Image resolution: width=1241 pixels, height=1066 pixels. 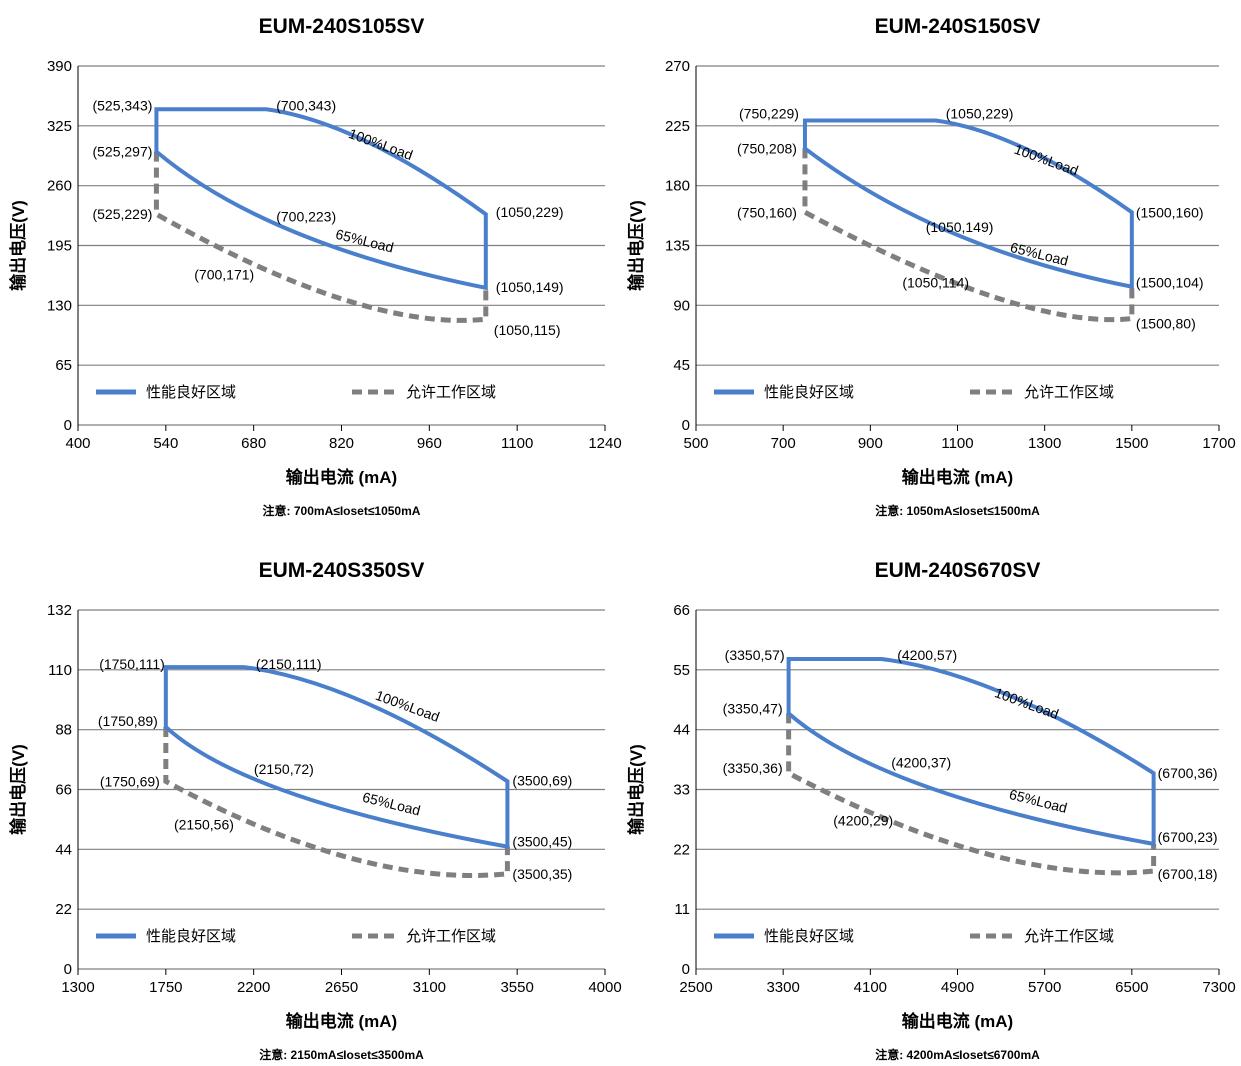 I want to click on point-label: (1050,149), so click(x=530, y=287).